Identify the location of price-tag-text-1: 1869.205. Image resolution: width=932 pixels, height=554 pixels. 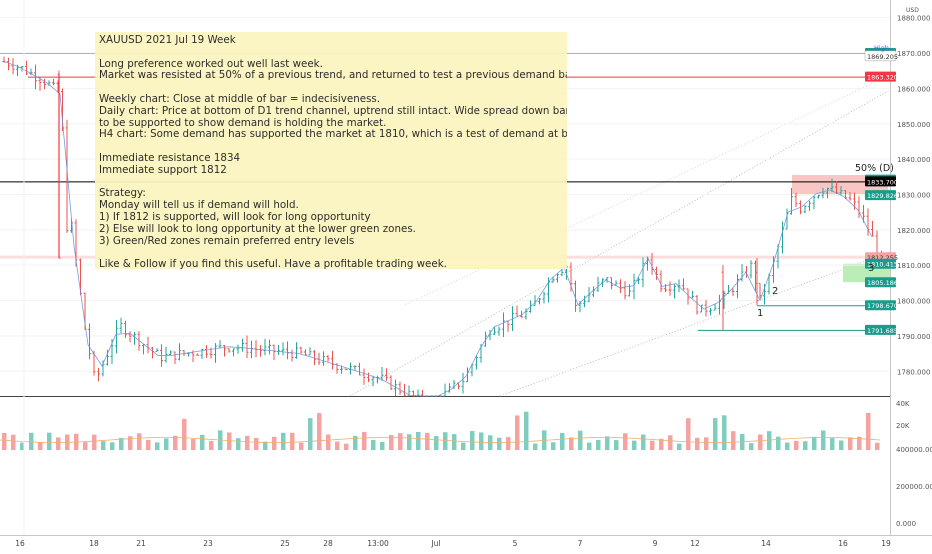
(882, 57).